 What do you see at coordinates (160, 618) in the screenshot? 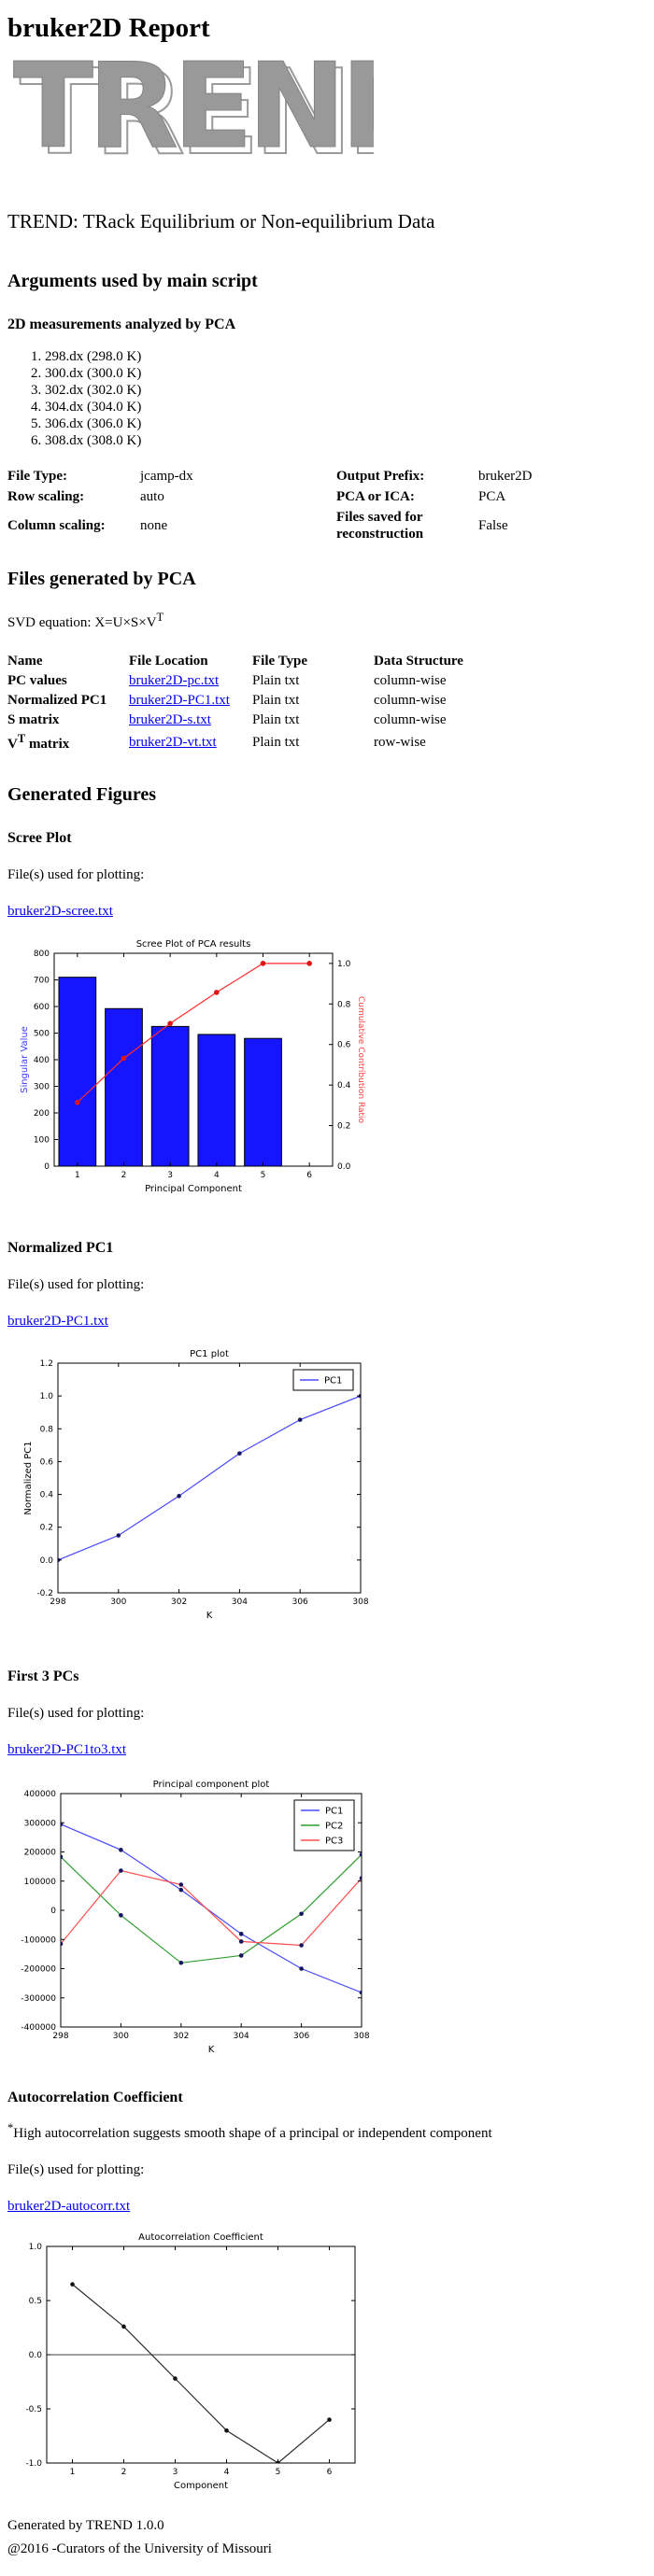
I see `svd-equation-sup: T` at bounding box center [160, 618].